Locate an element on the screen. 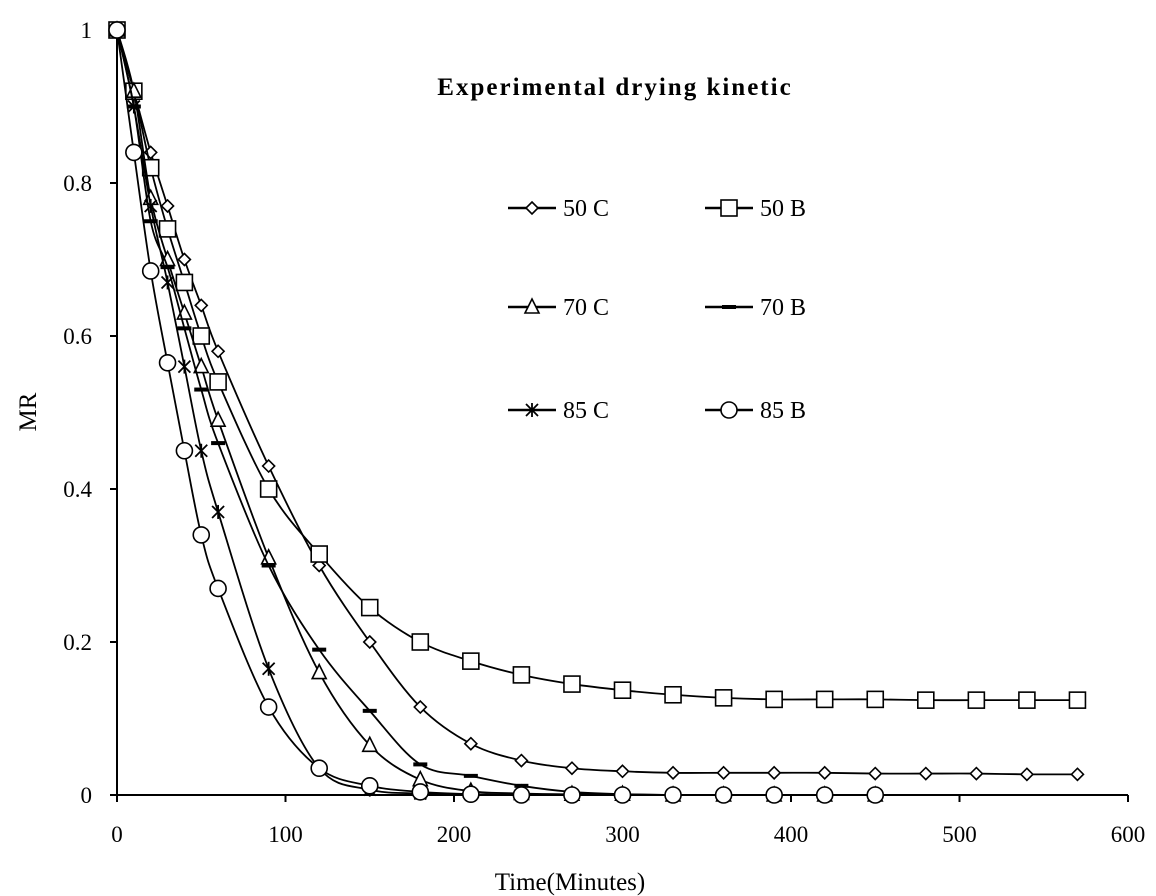 Image resolution: width=1156 pixels, height=896 pixels. x-tick-label: 600 is located at coordinates (1128, 834).